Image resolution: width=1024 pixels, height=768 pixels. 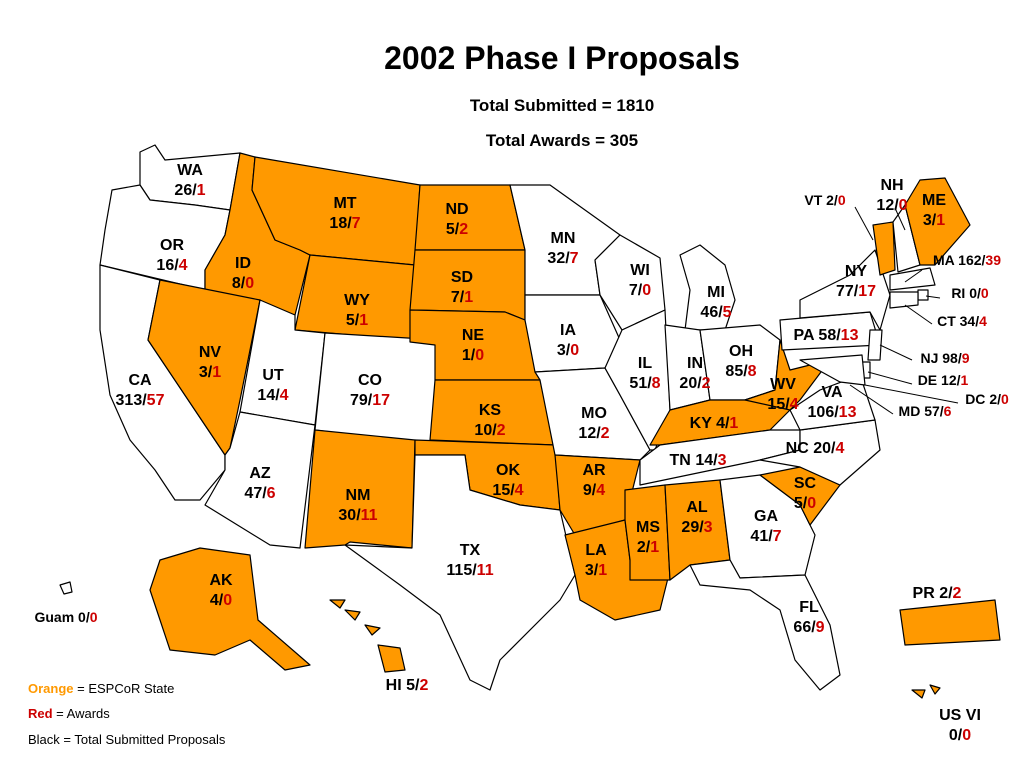 I want to click on state-label-mi: MI 46/5, so click(x=715, y=302).